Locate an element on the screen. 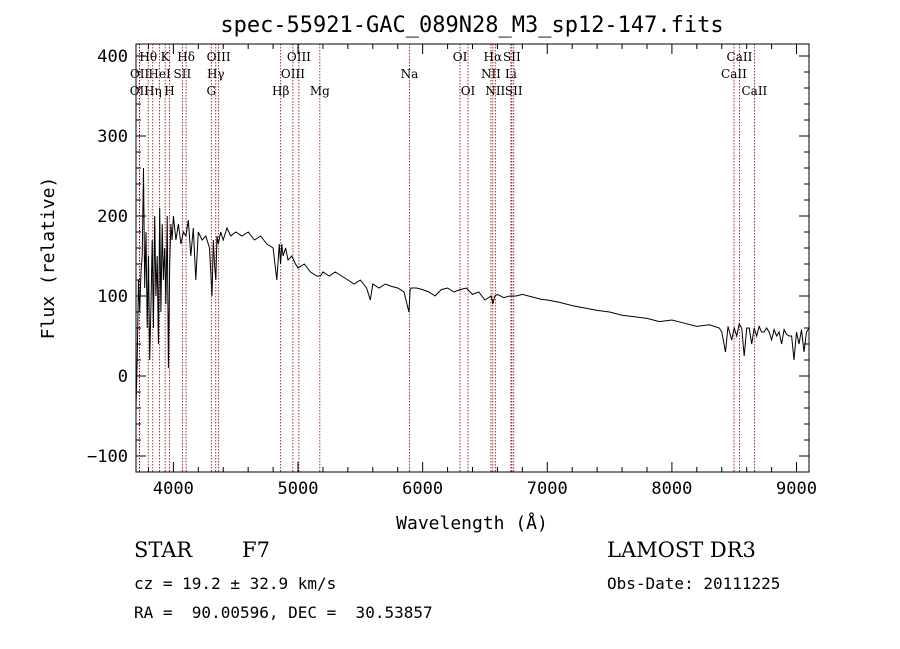  survey-name: LAMOST DR3 is located at coordinates (681, 550).